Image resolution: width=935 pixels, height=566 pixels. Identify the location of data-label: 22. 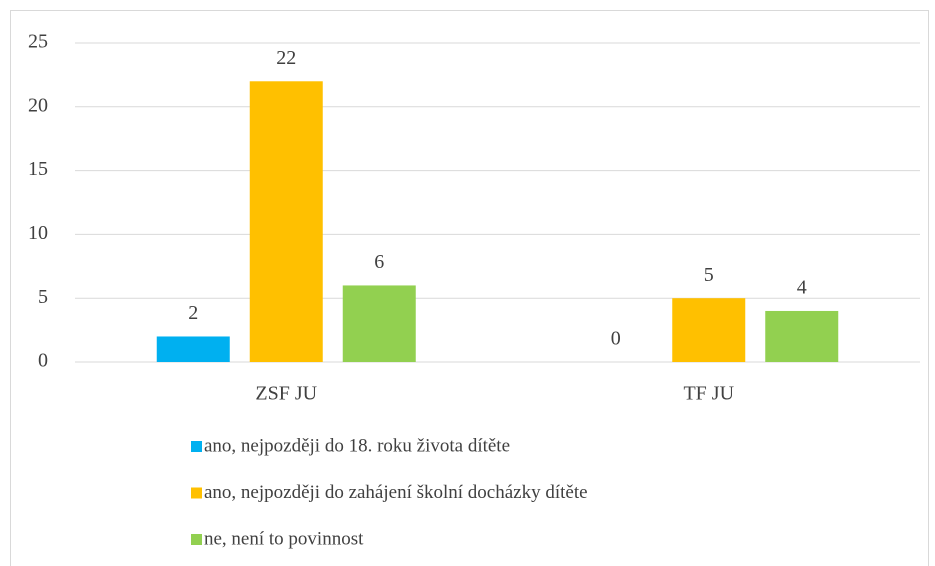
(286, 58).